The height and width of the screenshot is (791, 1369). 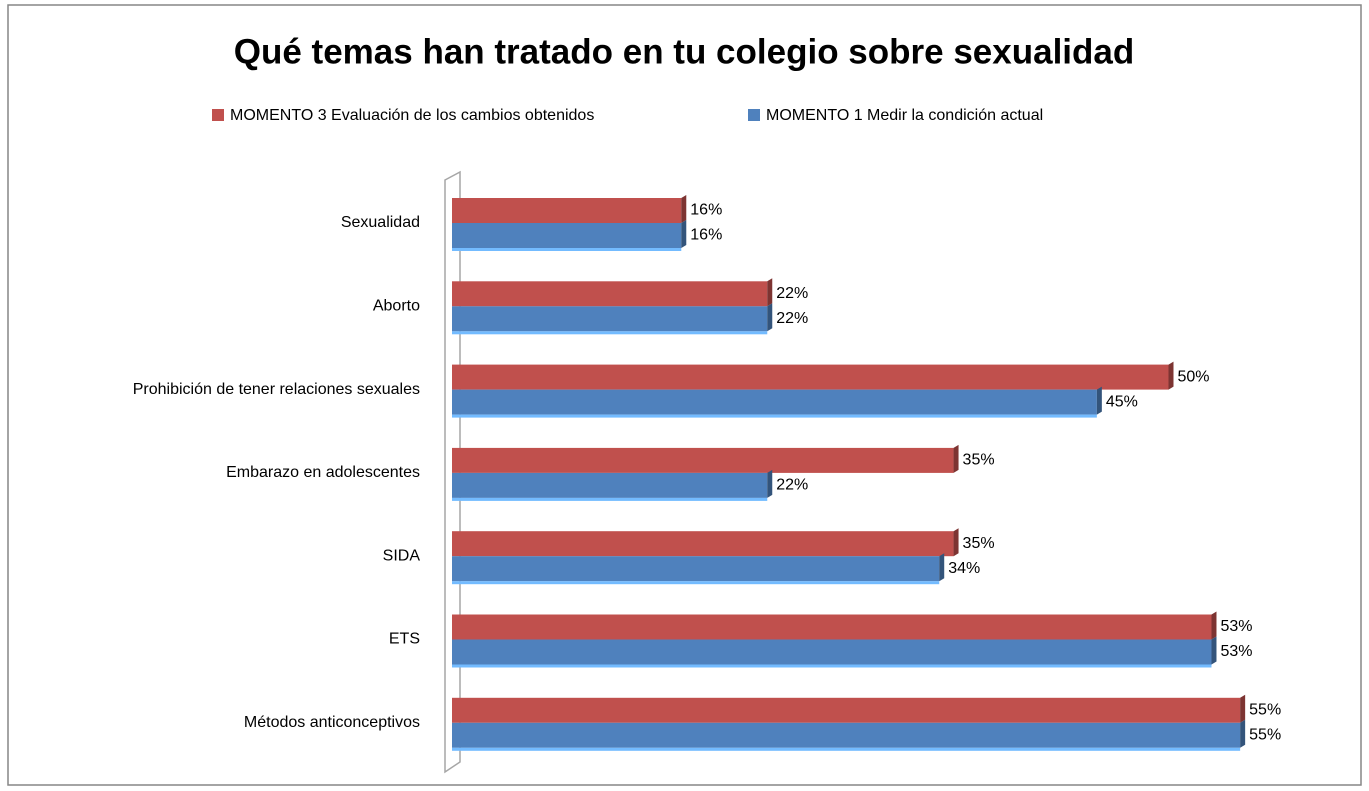 What do you see at coordinates (1194, 376) in the screenshot?
I see `data-label: 50%` at bounding box center [1194, 376].